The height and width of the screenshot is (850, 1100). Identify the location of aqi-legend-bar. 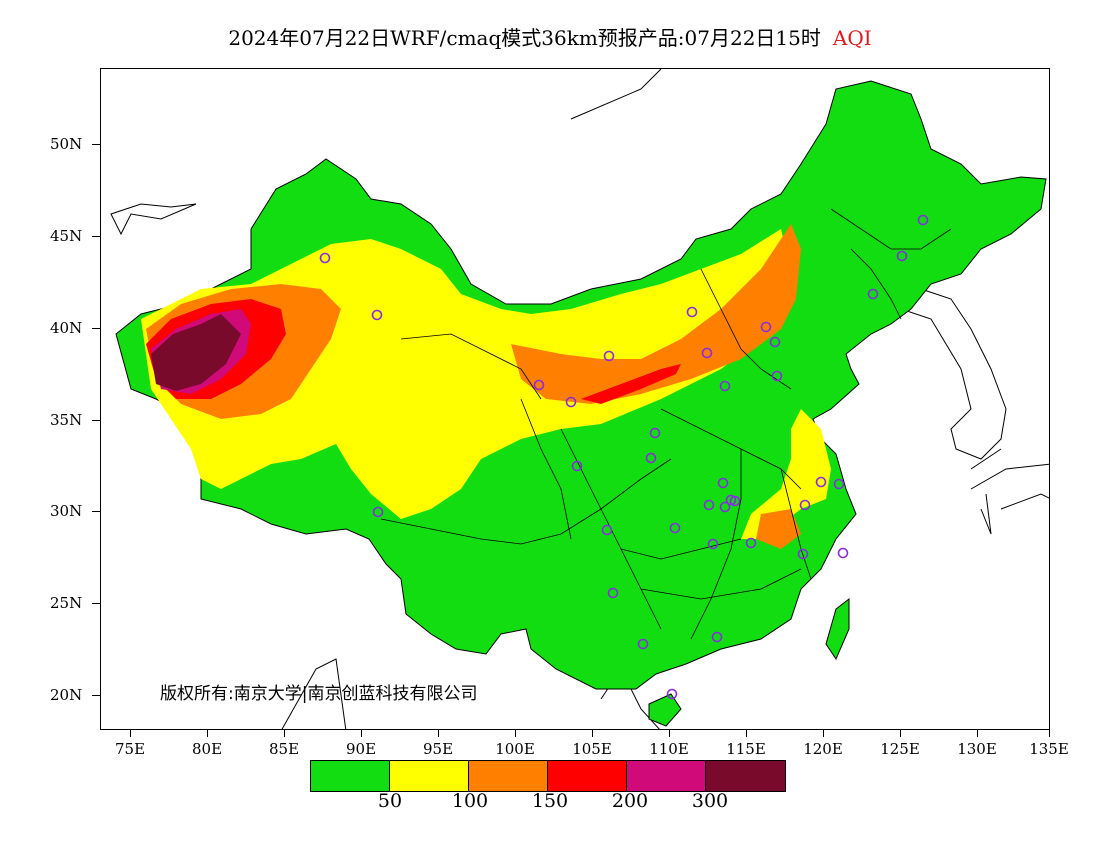
(548, 776).